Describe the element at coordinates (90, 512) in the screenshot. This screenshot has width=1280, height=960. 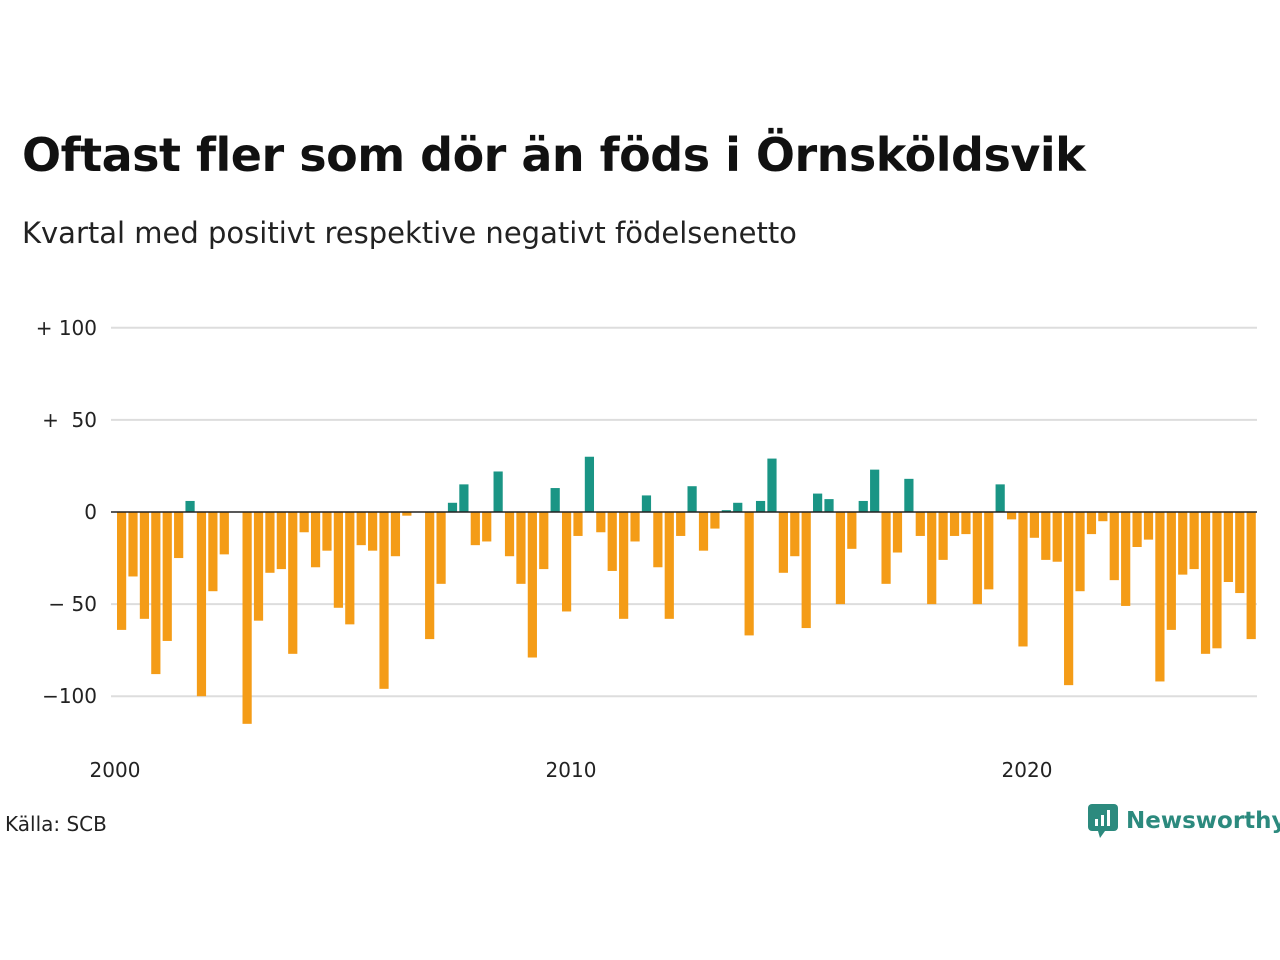
I see `y-tick-label: 0` at that location.